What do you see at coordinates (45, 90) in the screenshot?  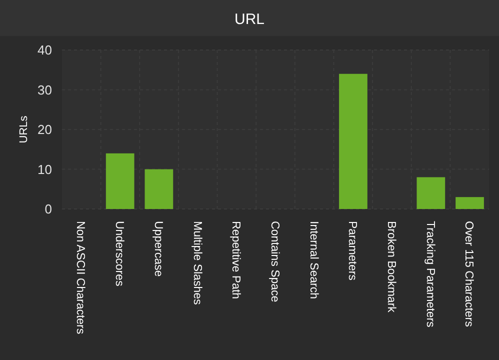 I see `y-tick-label: 30` at bounding box center [45, 90].